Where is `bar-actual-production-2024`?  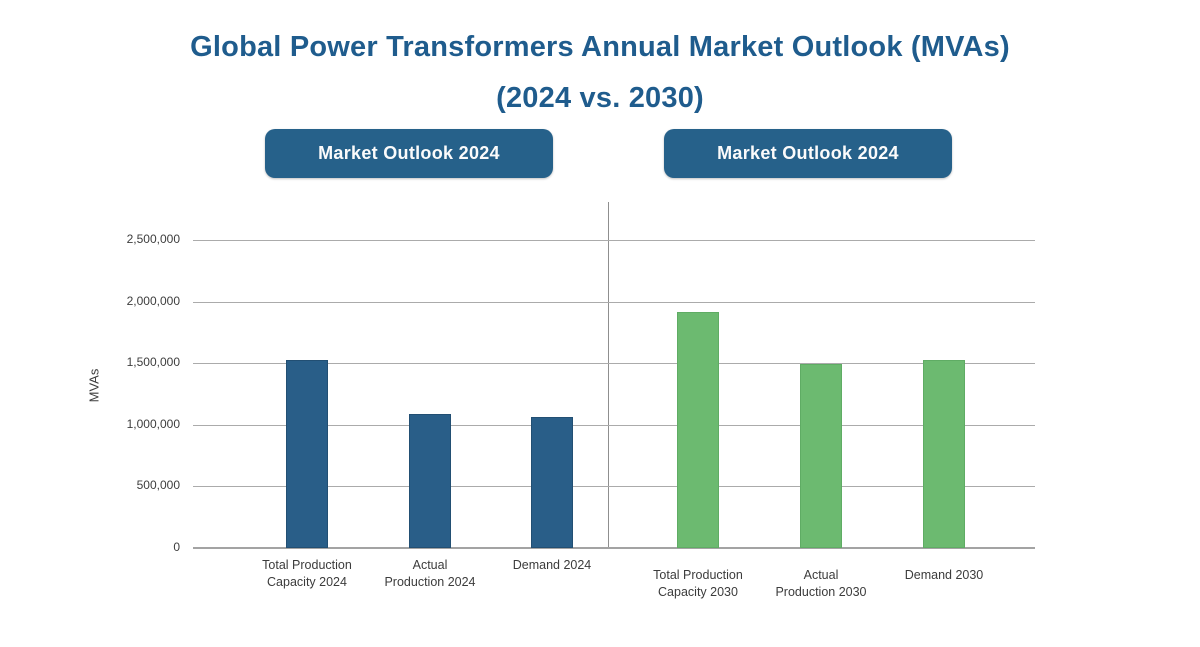
bar-actual-production-2024 is located at coordinates (430, 481).